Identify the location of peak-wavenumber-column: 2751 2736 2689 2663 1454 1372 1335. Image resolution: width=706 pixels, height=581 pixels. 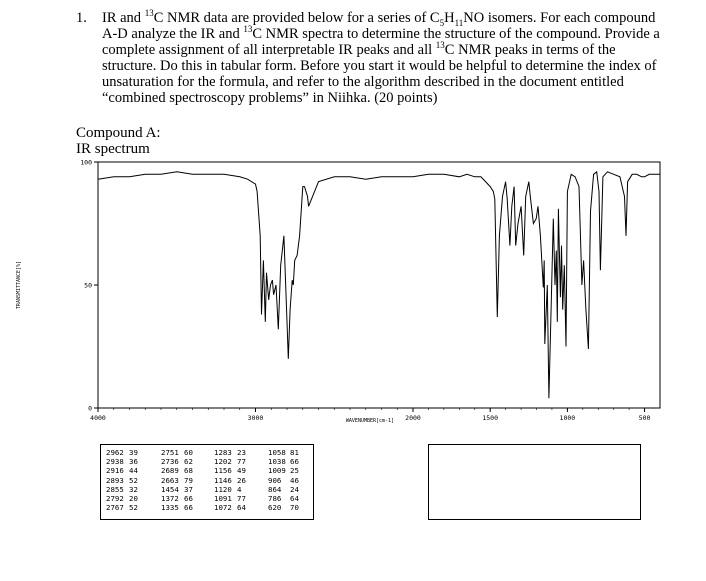
(170, 480).